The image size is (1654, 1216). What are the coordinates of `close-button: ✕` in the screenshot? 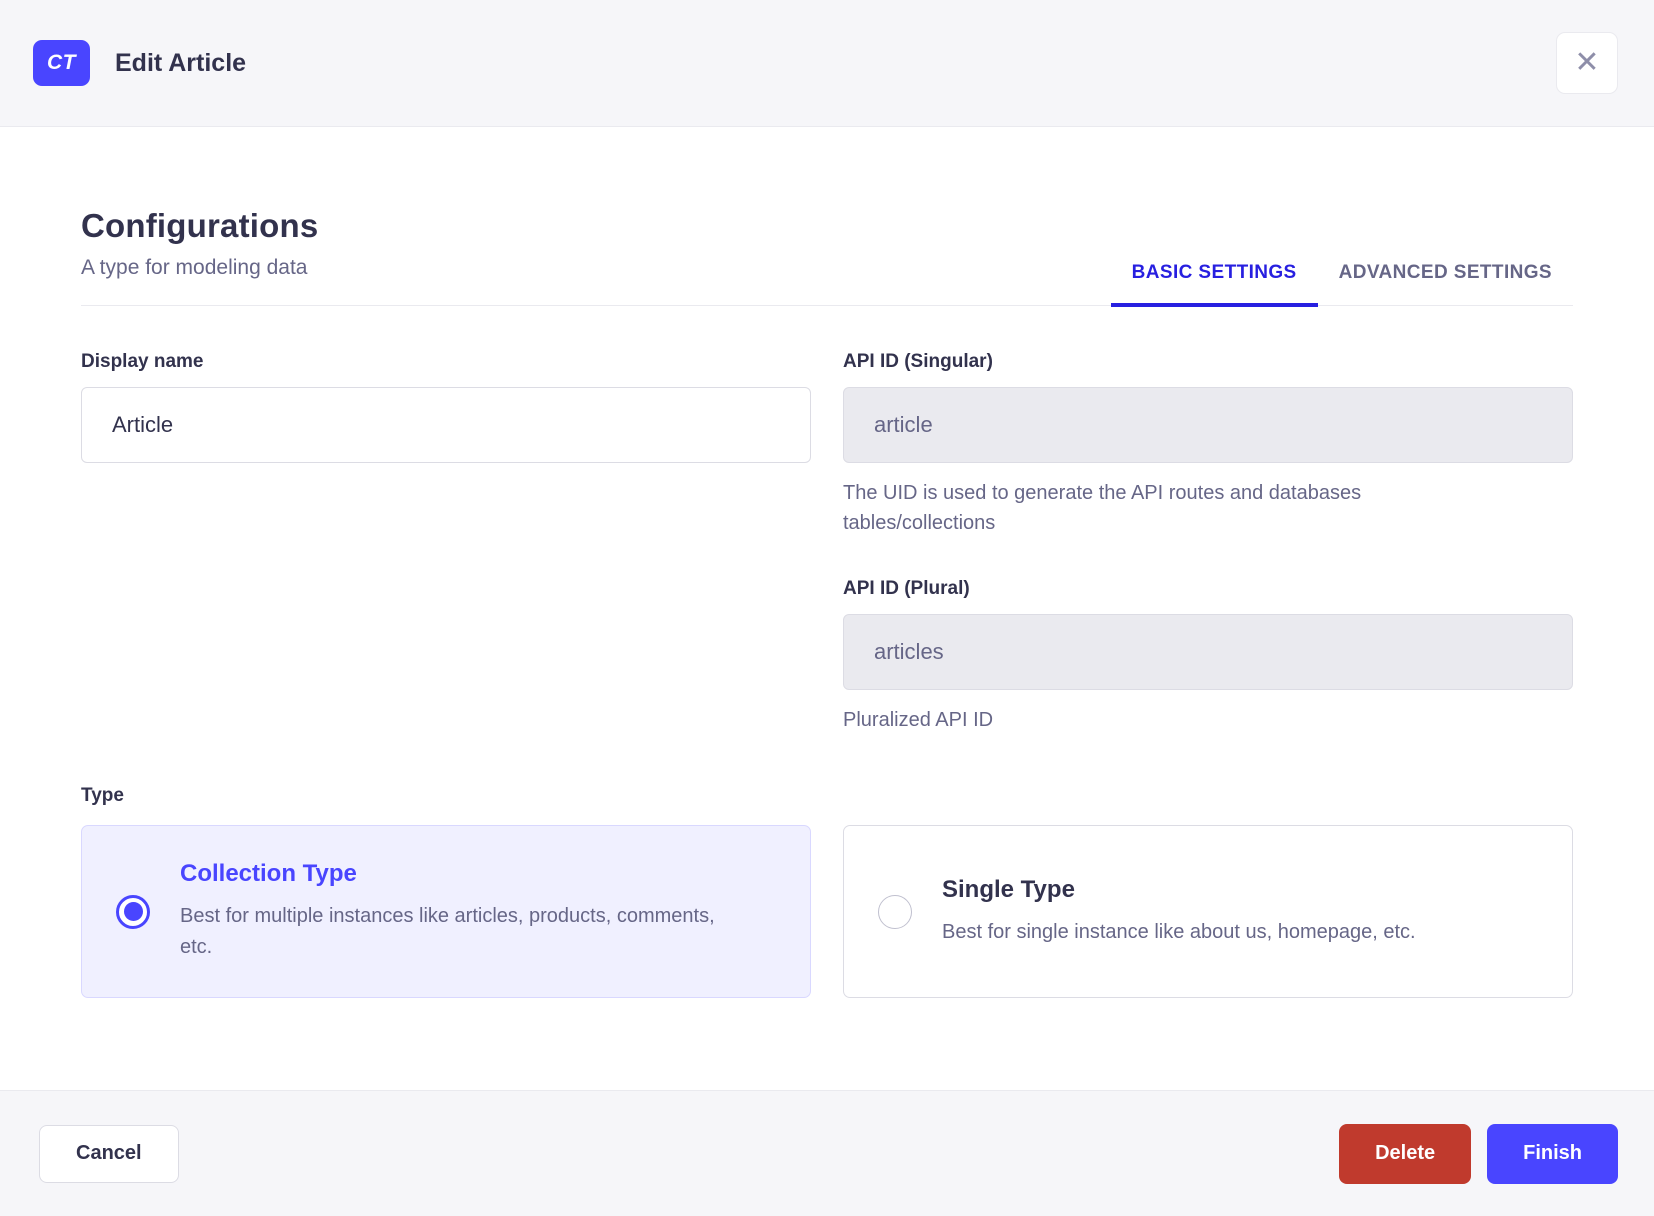 It's located at (1587, 63).